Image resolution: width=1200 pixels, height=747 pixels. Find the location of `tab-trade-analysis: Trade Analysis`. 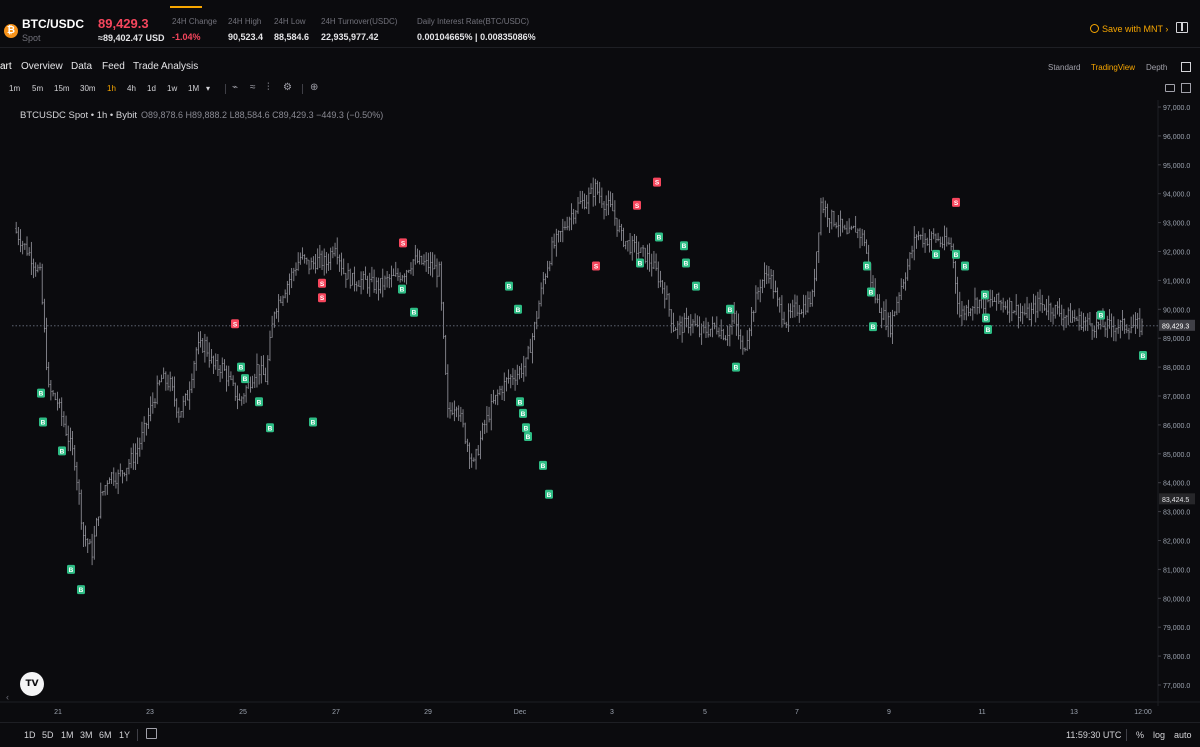

tab-trade-analysis: Trade Analysis is located at coordinates (166, 66).